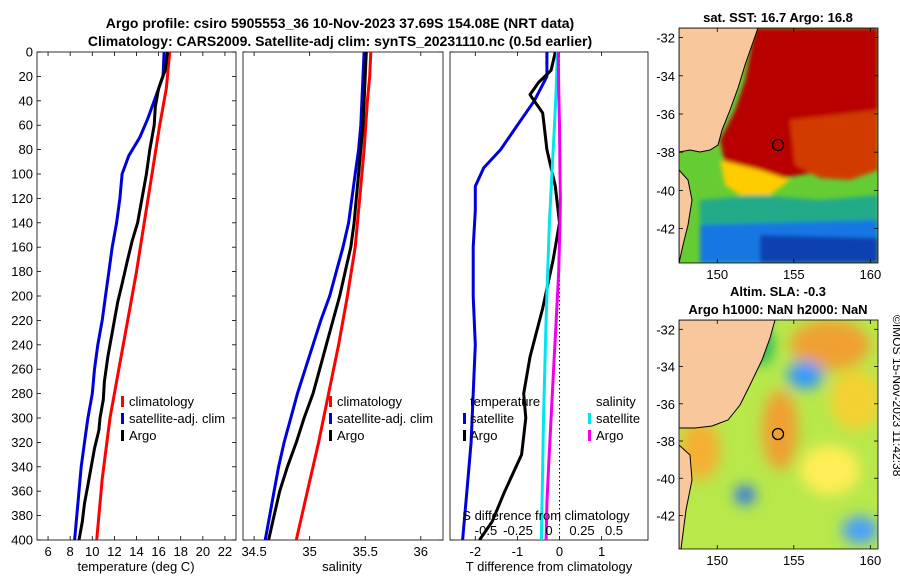 The image size is (900, 580). I want to click on xtick-label: 34.5, so click(253, 551).